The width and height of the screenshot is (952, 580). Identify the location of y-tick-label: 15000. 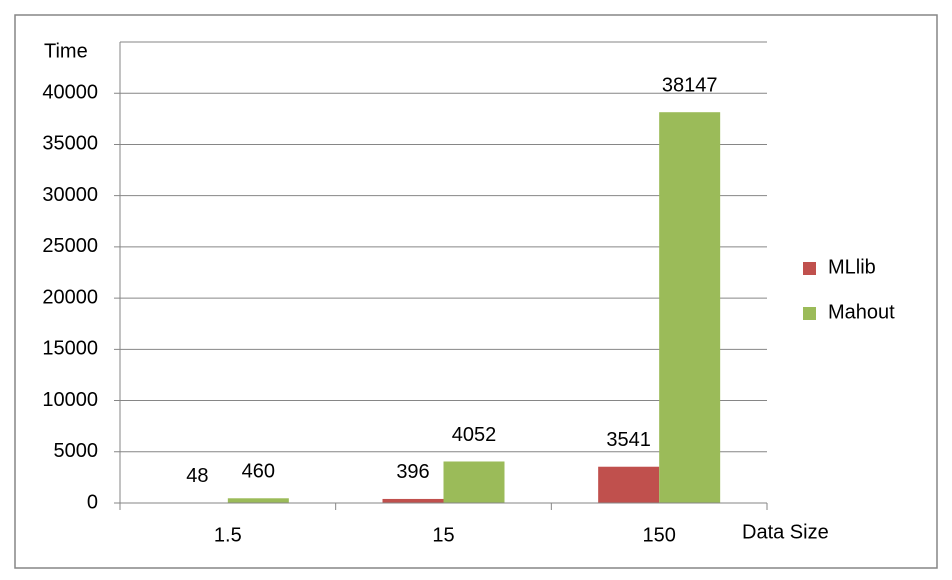
(70, 349).